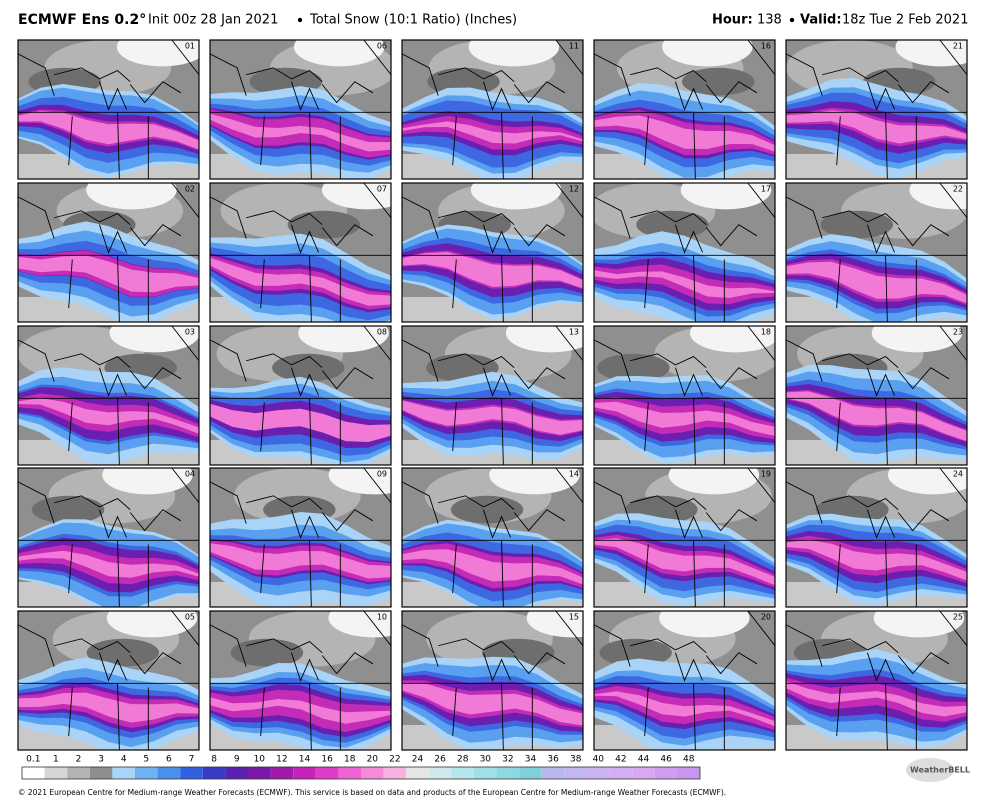 The width and height of the screenshot is (984, 803). What do you see at coordinates (876, 252) in the screenshot?
I see `map-panel: 22` at bounding box center [876, 252].